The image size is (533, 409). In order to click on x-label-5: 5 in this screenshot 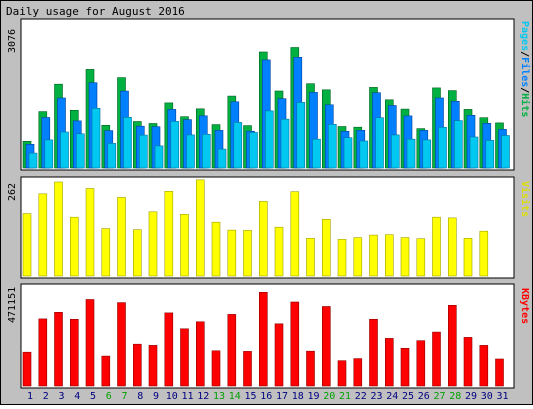, I will do `click(93, 396)`.